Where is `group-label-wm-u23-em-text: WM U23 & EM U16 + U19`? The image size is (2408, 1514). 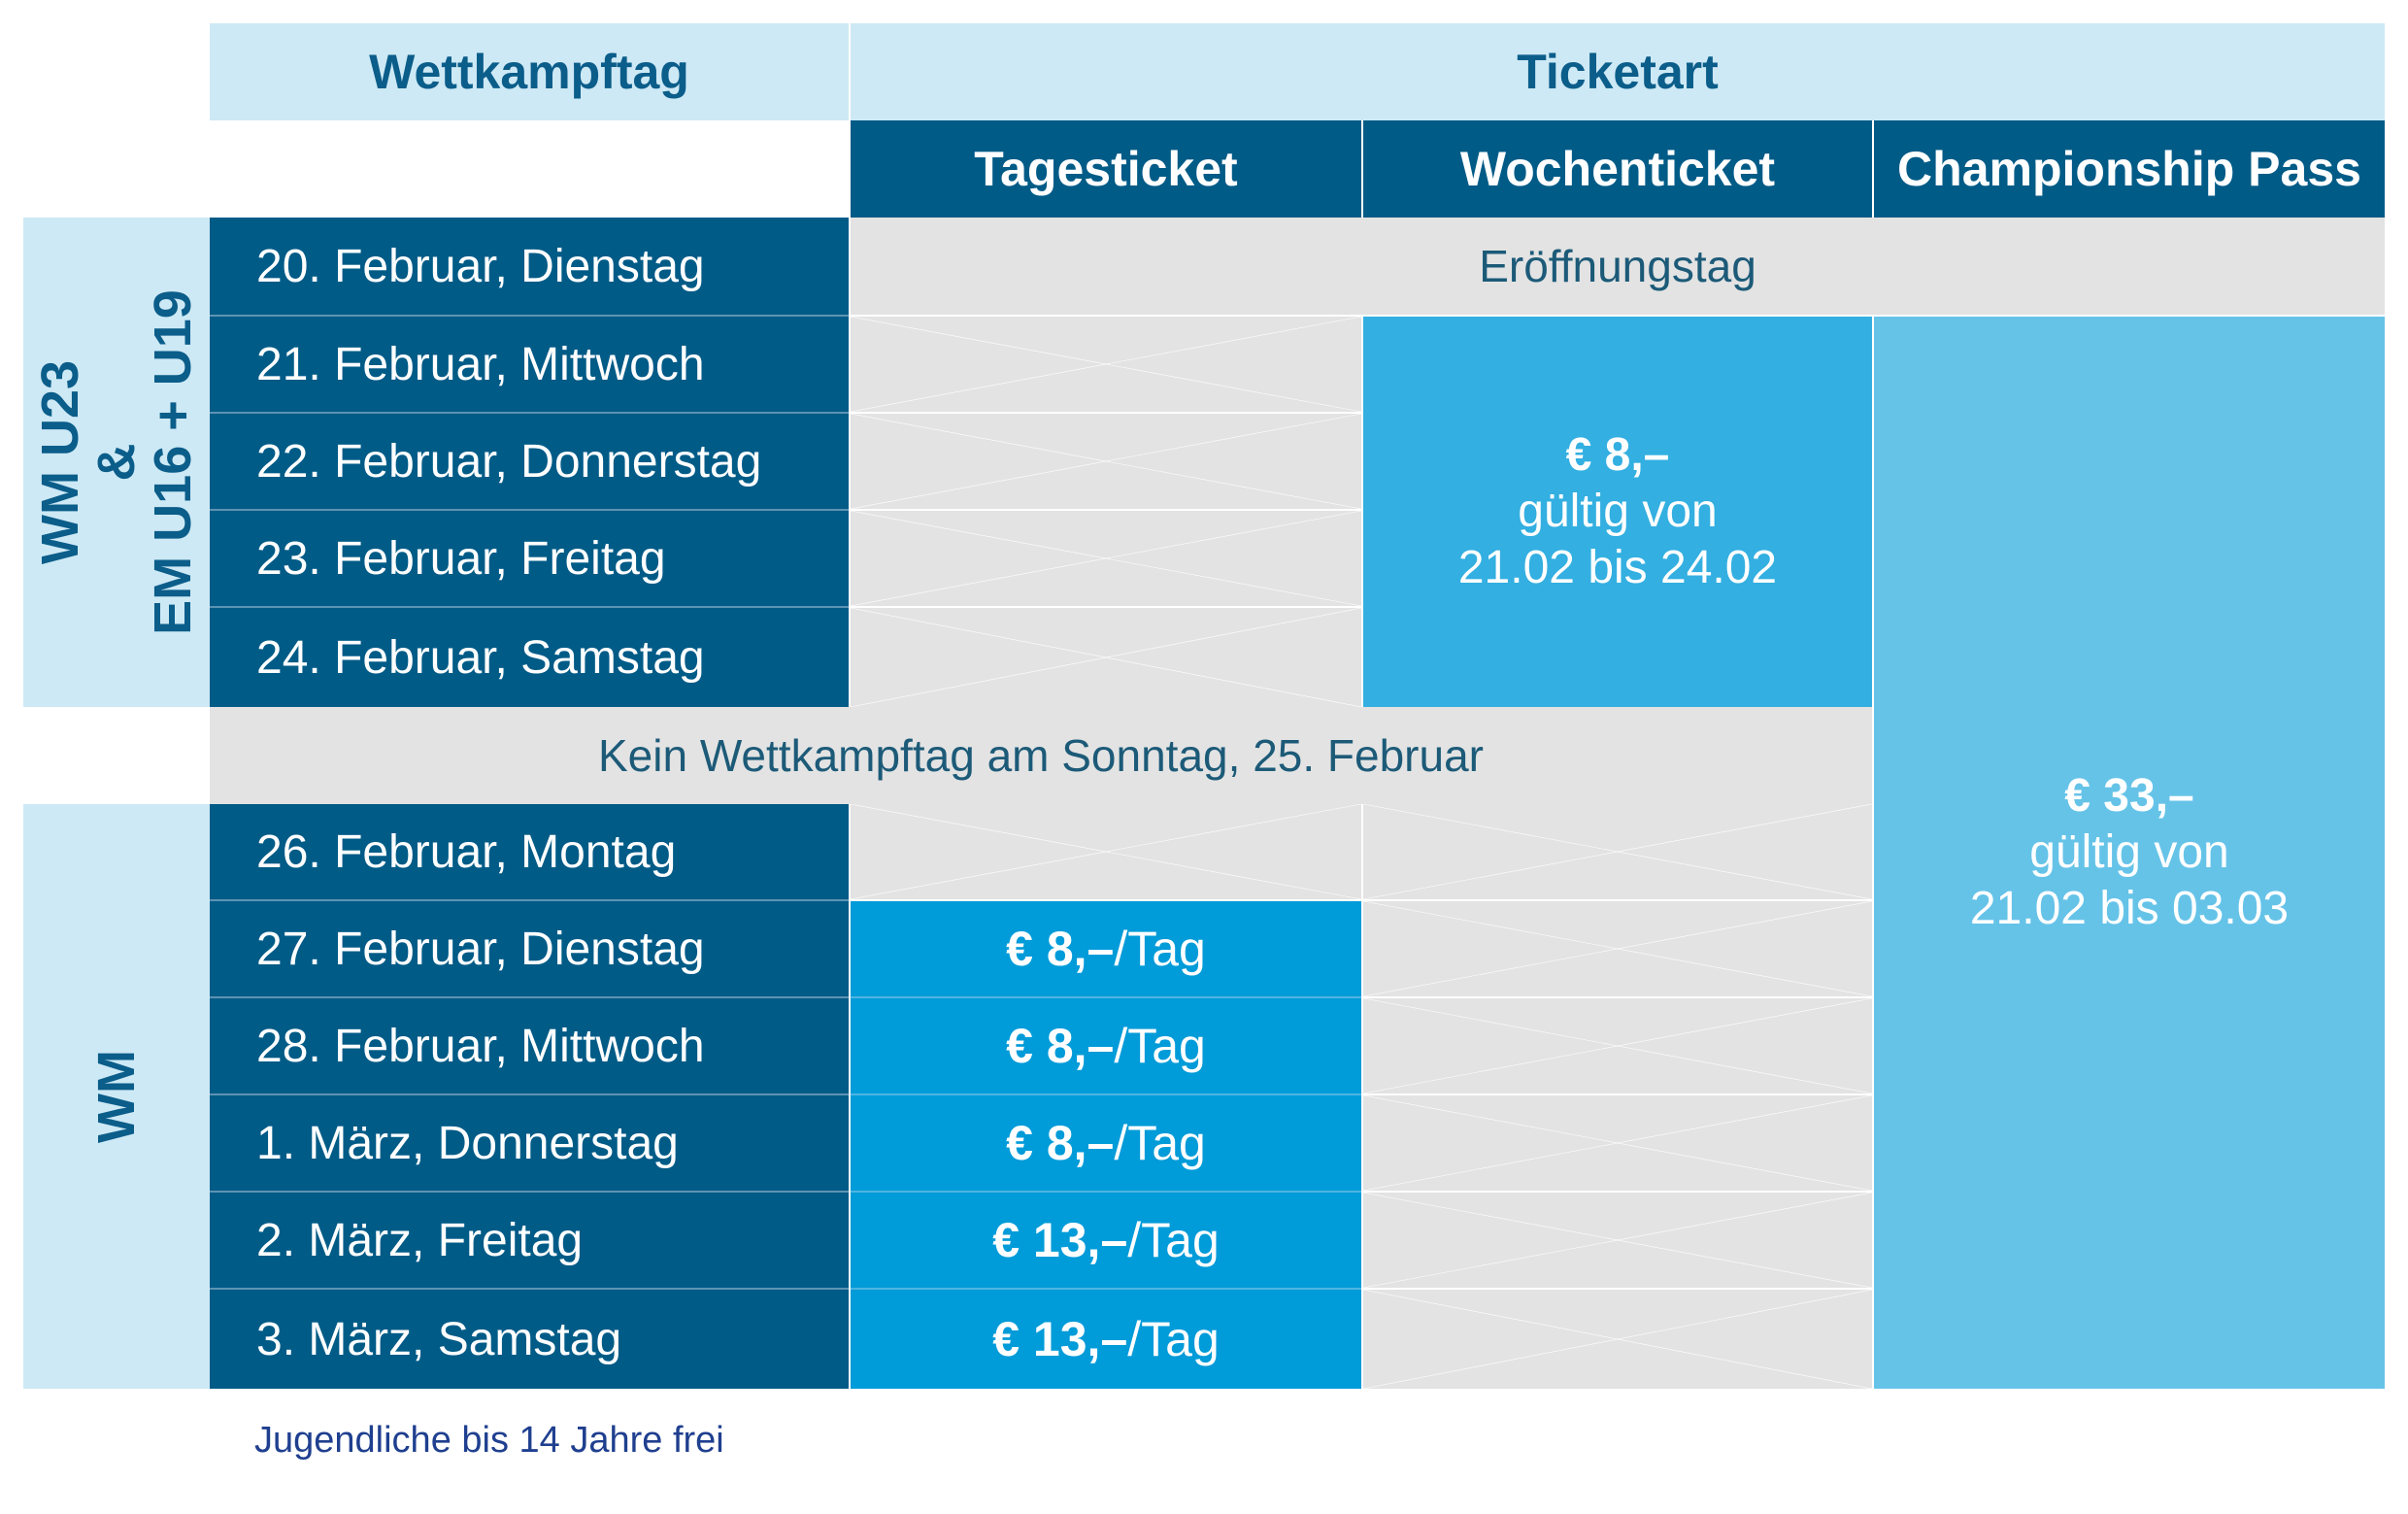 group-label-wm-u23-em-text: WM U23 & EM U16 + U19 is located at coordinates (117, 462).